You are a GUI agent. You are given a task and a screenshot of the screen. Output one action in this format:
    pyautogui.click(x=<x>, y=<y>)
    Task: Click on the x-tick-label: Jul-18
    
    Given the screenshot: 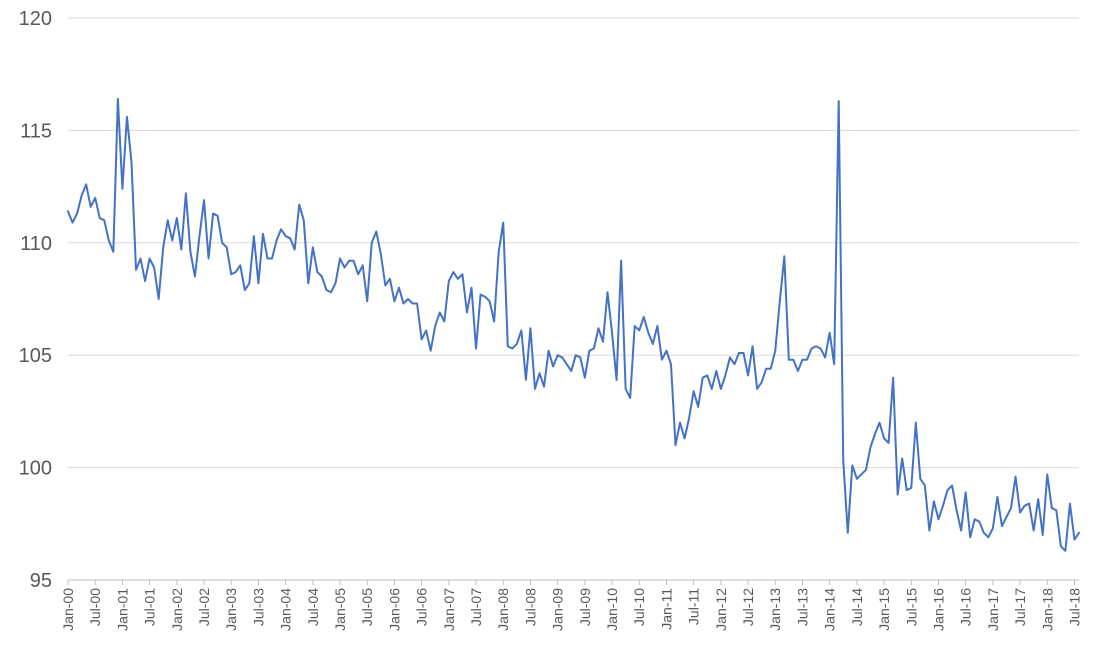 What is the action you would take?
    pyautogui.click(x=1074, y=607)
    